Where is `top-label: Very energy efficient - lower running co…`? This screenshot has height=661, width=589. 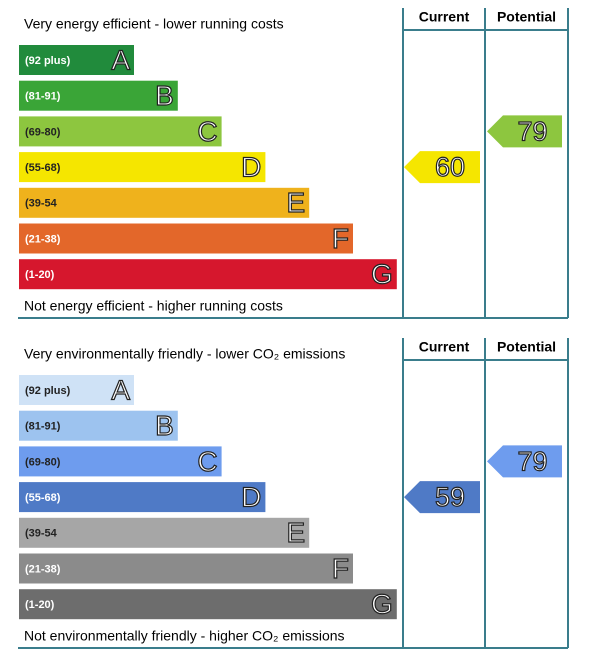 top-label: Very energy efficient - lower running co… is located at coordinates (154, 24).